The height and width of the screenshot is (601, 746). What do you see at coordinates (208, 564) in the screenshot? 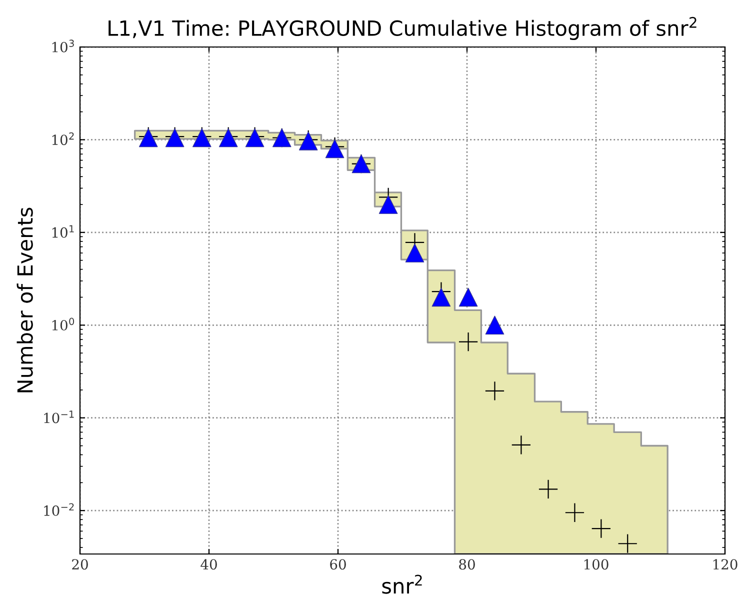
I see `x-tick-label: 40` at bounding box center [208, 564].